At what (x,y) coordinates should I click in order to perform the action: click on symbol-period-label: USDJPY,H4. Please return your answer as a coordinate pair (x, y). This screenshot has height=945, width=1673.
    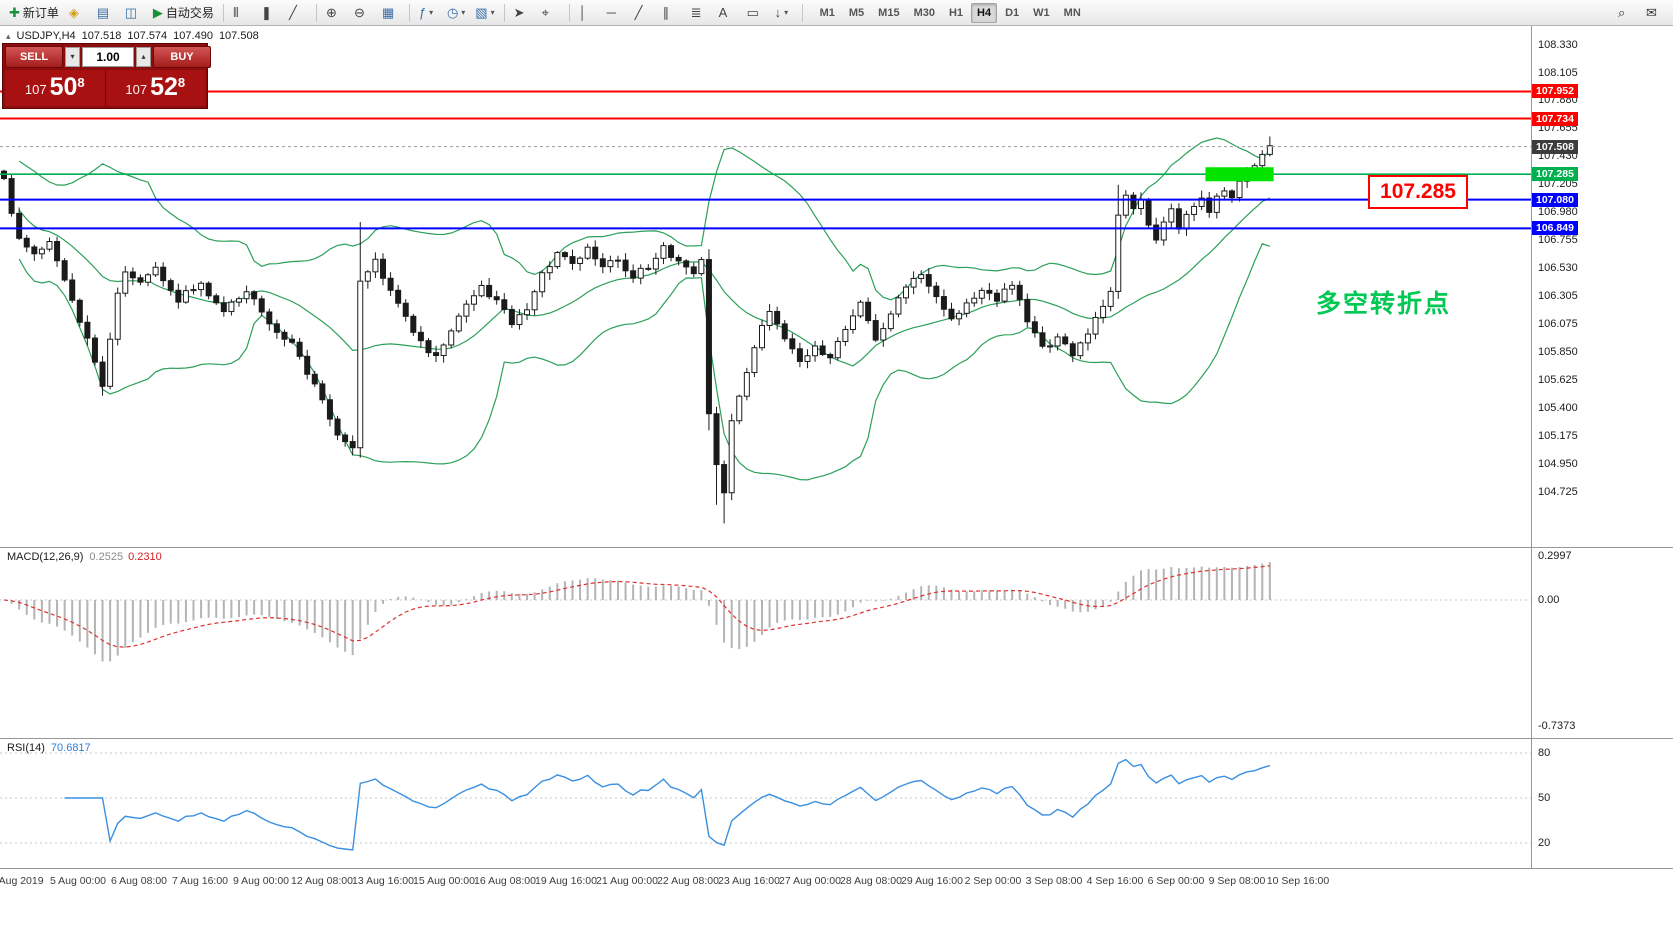
    Looking at the image, I should click on (46, 36).